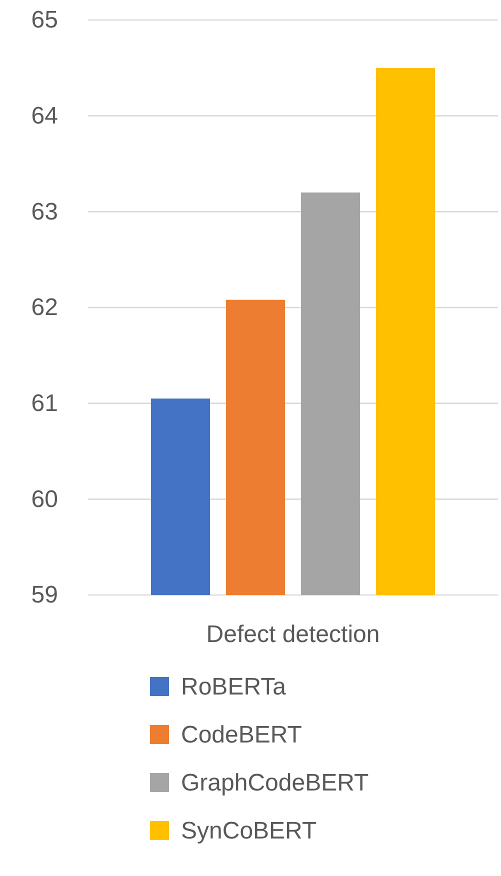 The width and height of the screenshot is (501, 876). I want to click on legend-label: RoBERTa, so click(234, 686).